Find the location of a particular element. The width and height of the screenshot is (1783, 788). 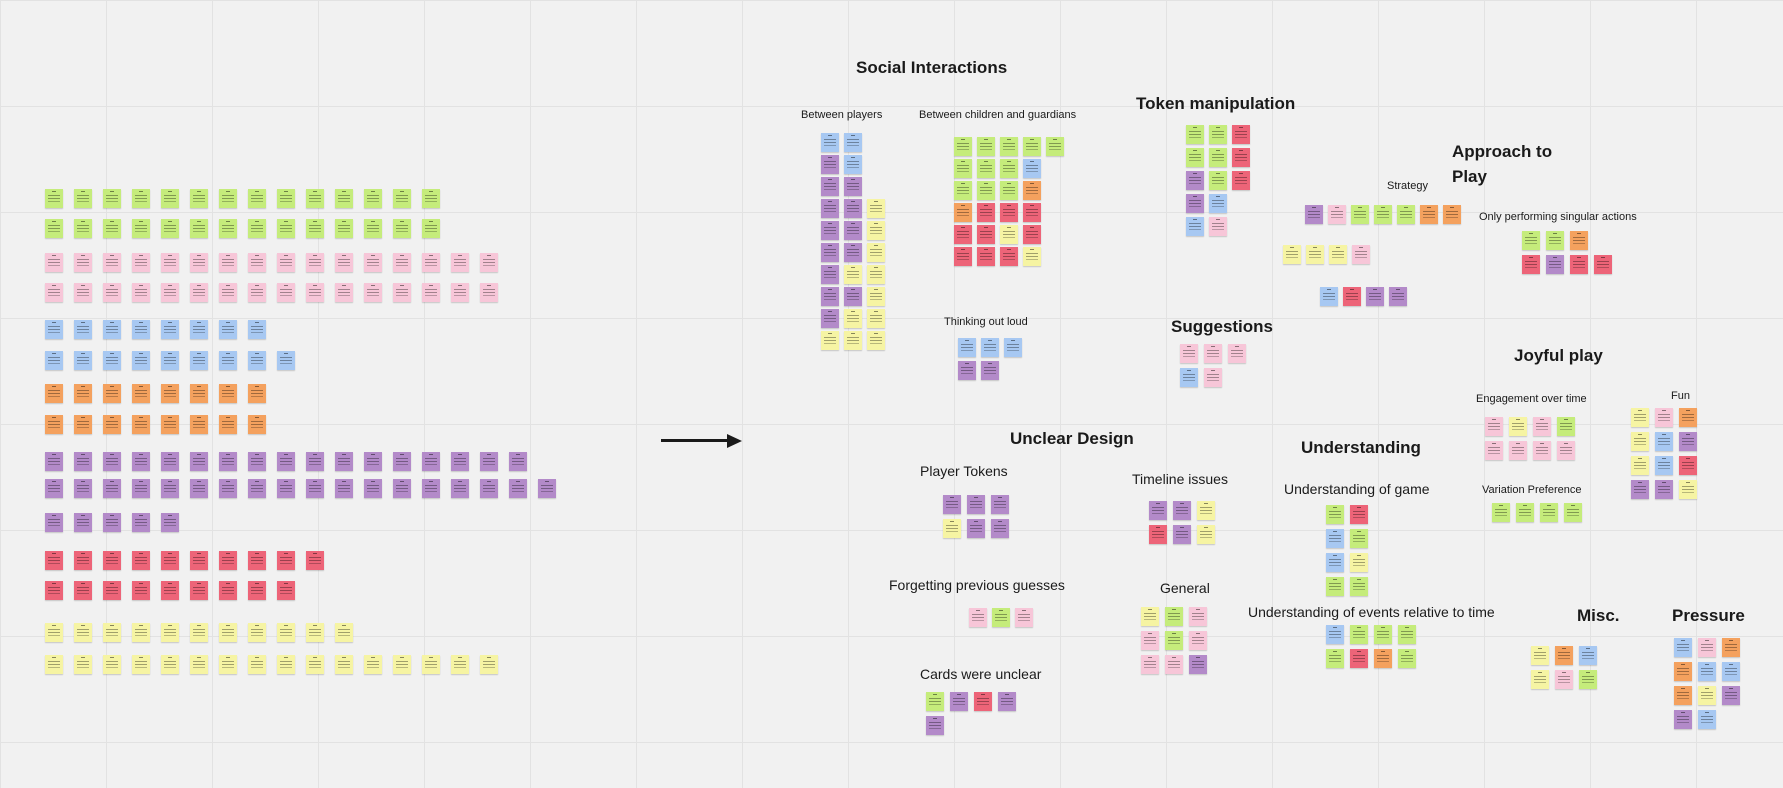

subheading-understanding-of-game: Understanding of game is located at coordinates (1357, 489).